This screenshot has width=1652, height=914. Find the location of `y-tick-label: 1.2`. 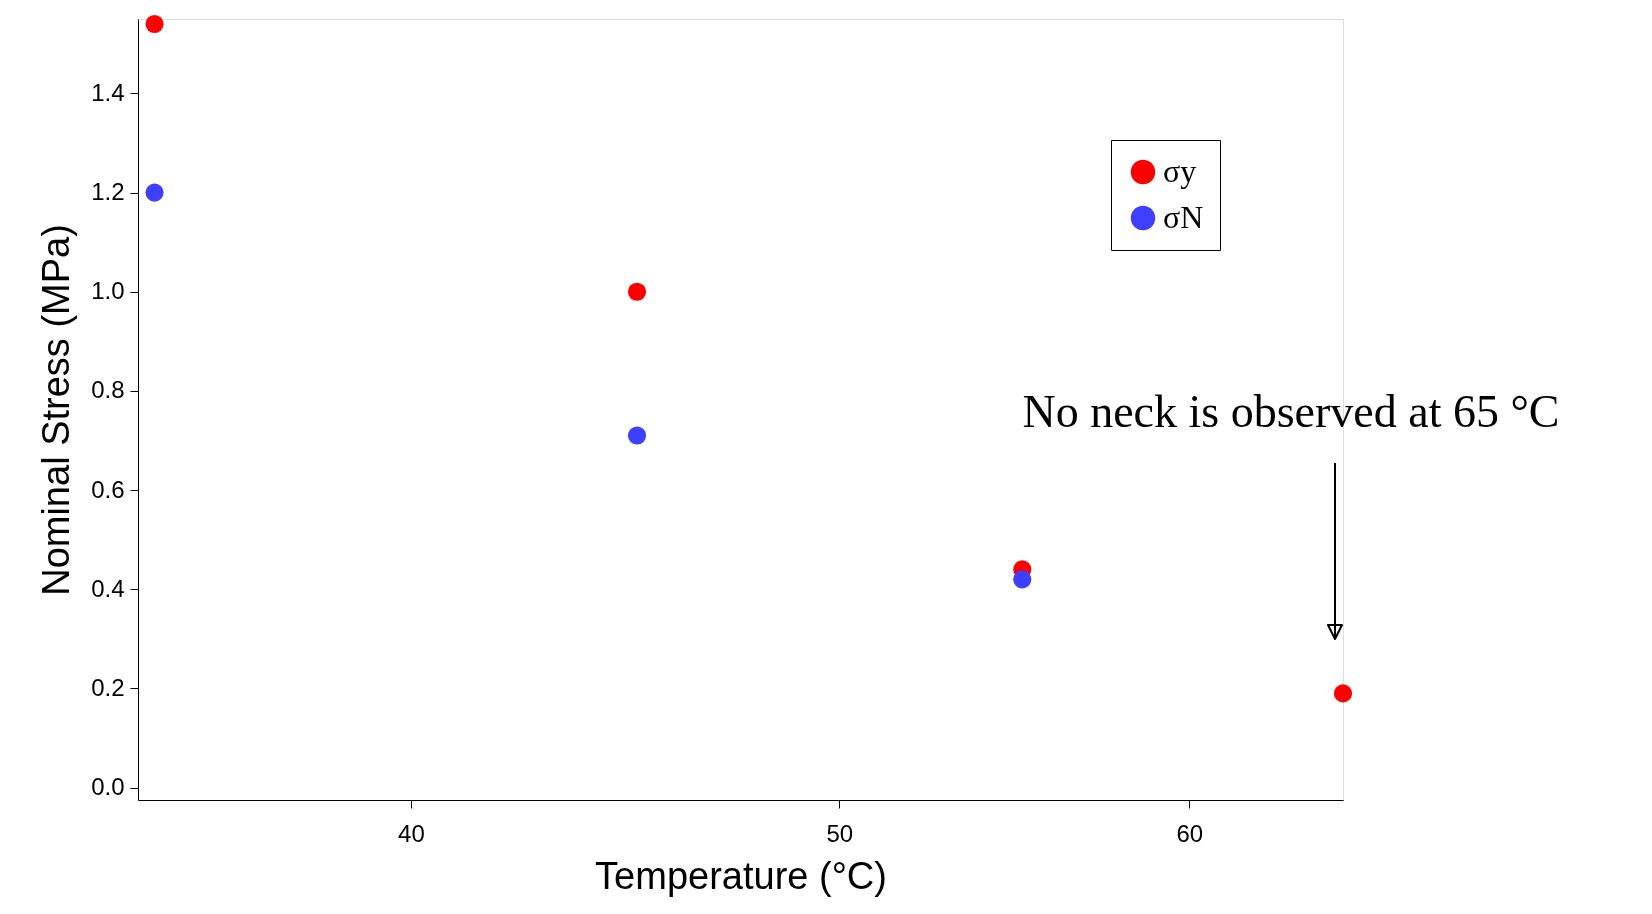

y-tick-label: 1.2 is located at coordinates (108, 192).